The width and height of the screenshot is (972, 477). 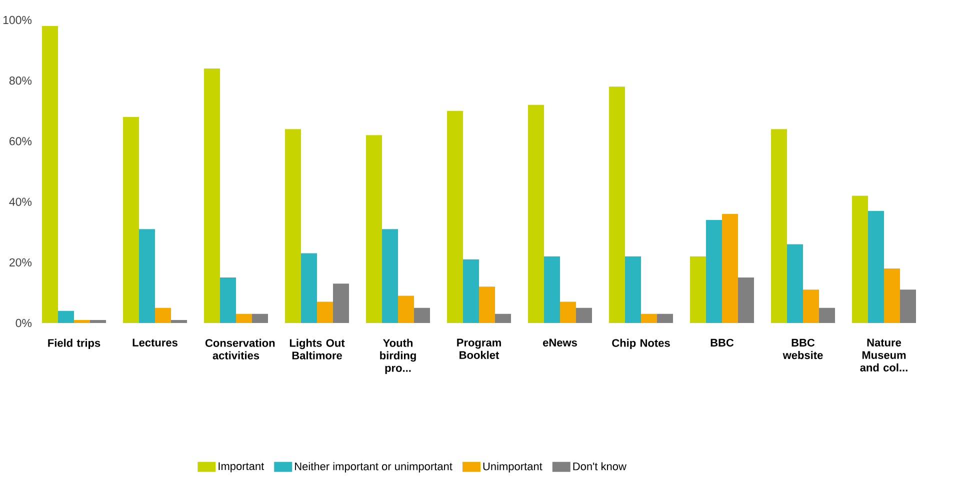 What do you see at coordinates (317, 349) in the screenshot?
I see `x-tick-label: Lights Out Baltimore` at bounding box center [317, 349].